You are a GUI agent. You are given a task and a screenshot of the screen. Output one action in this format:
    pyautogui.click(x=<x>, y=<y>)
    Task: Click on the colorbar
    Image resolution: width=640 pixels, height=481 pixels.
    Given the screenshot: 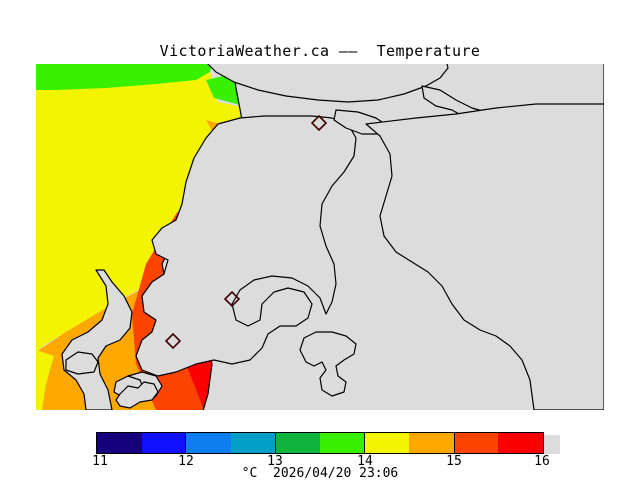 What is the action you would take?
    pyautogui.click(x=328, y=443)
    